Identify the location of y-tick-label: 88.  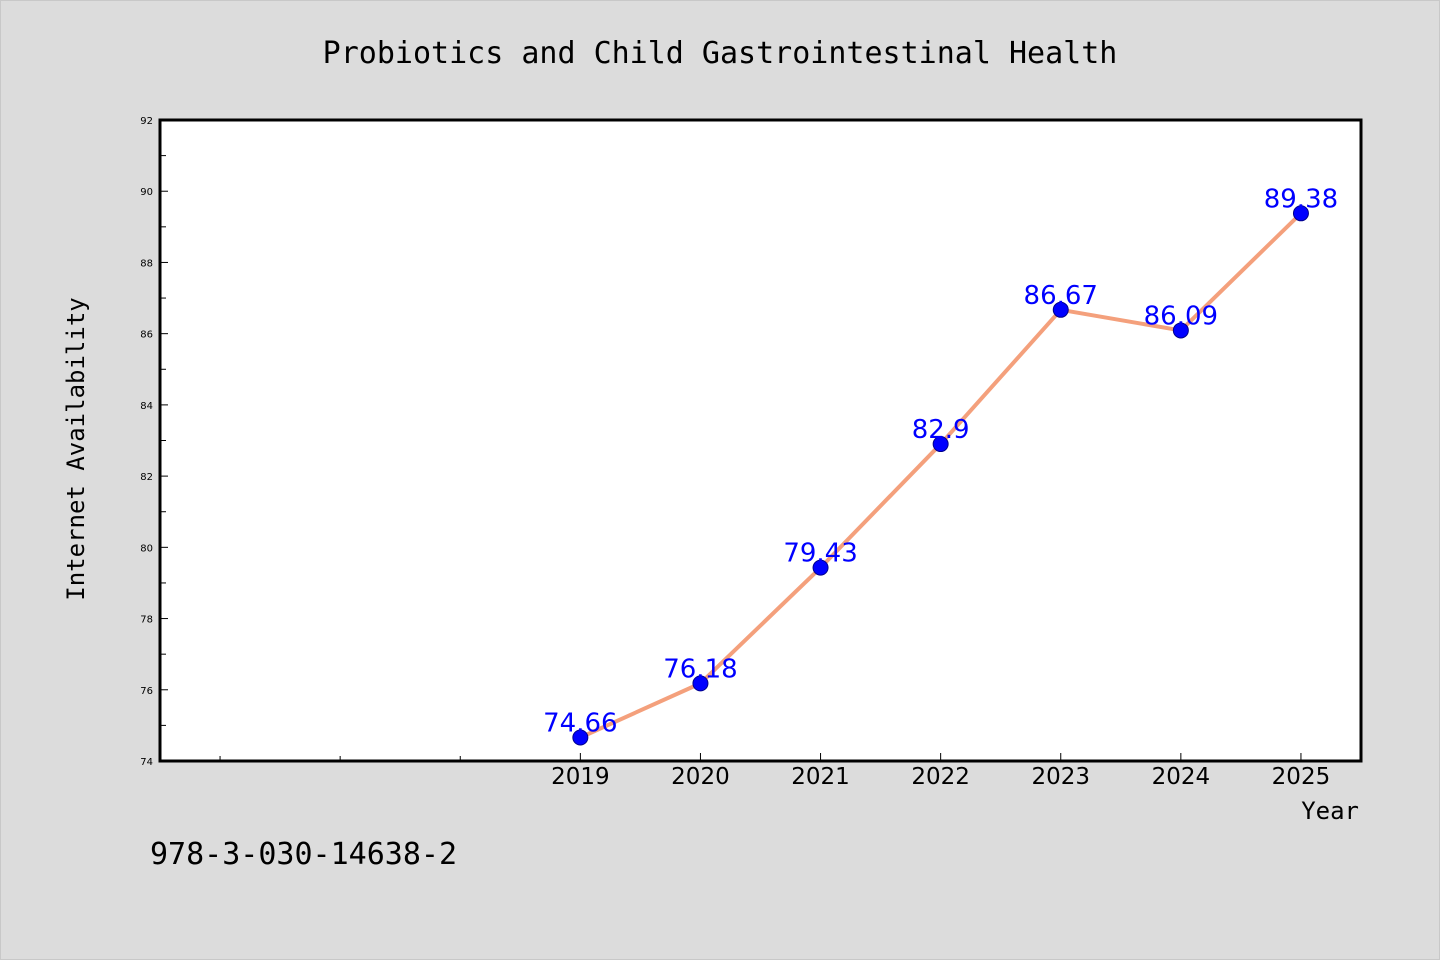
(146, 263).